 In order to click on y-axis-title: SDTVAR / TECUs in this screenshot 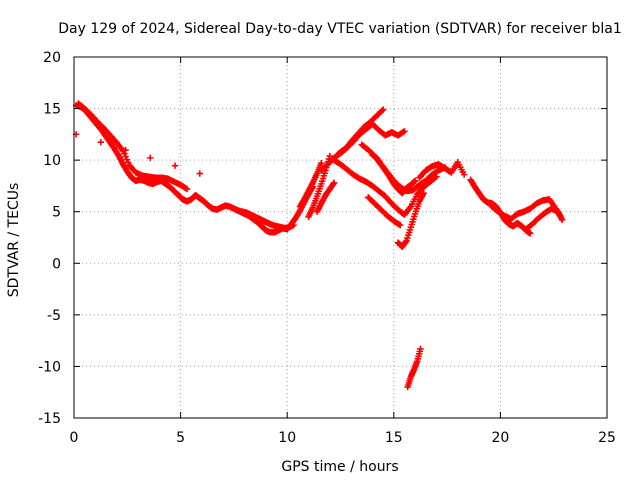, I will do `click(14, 240)`.